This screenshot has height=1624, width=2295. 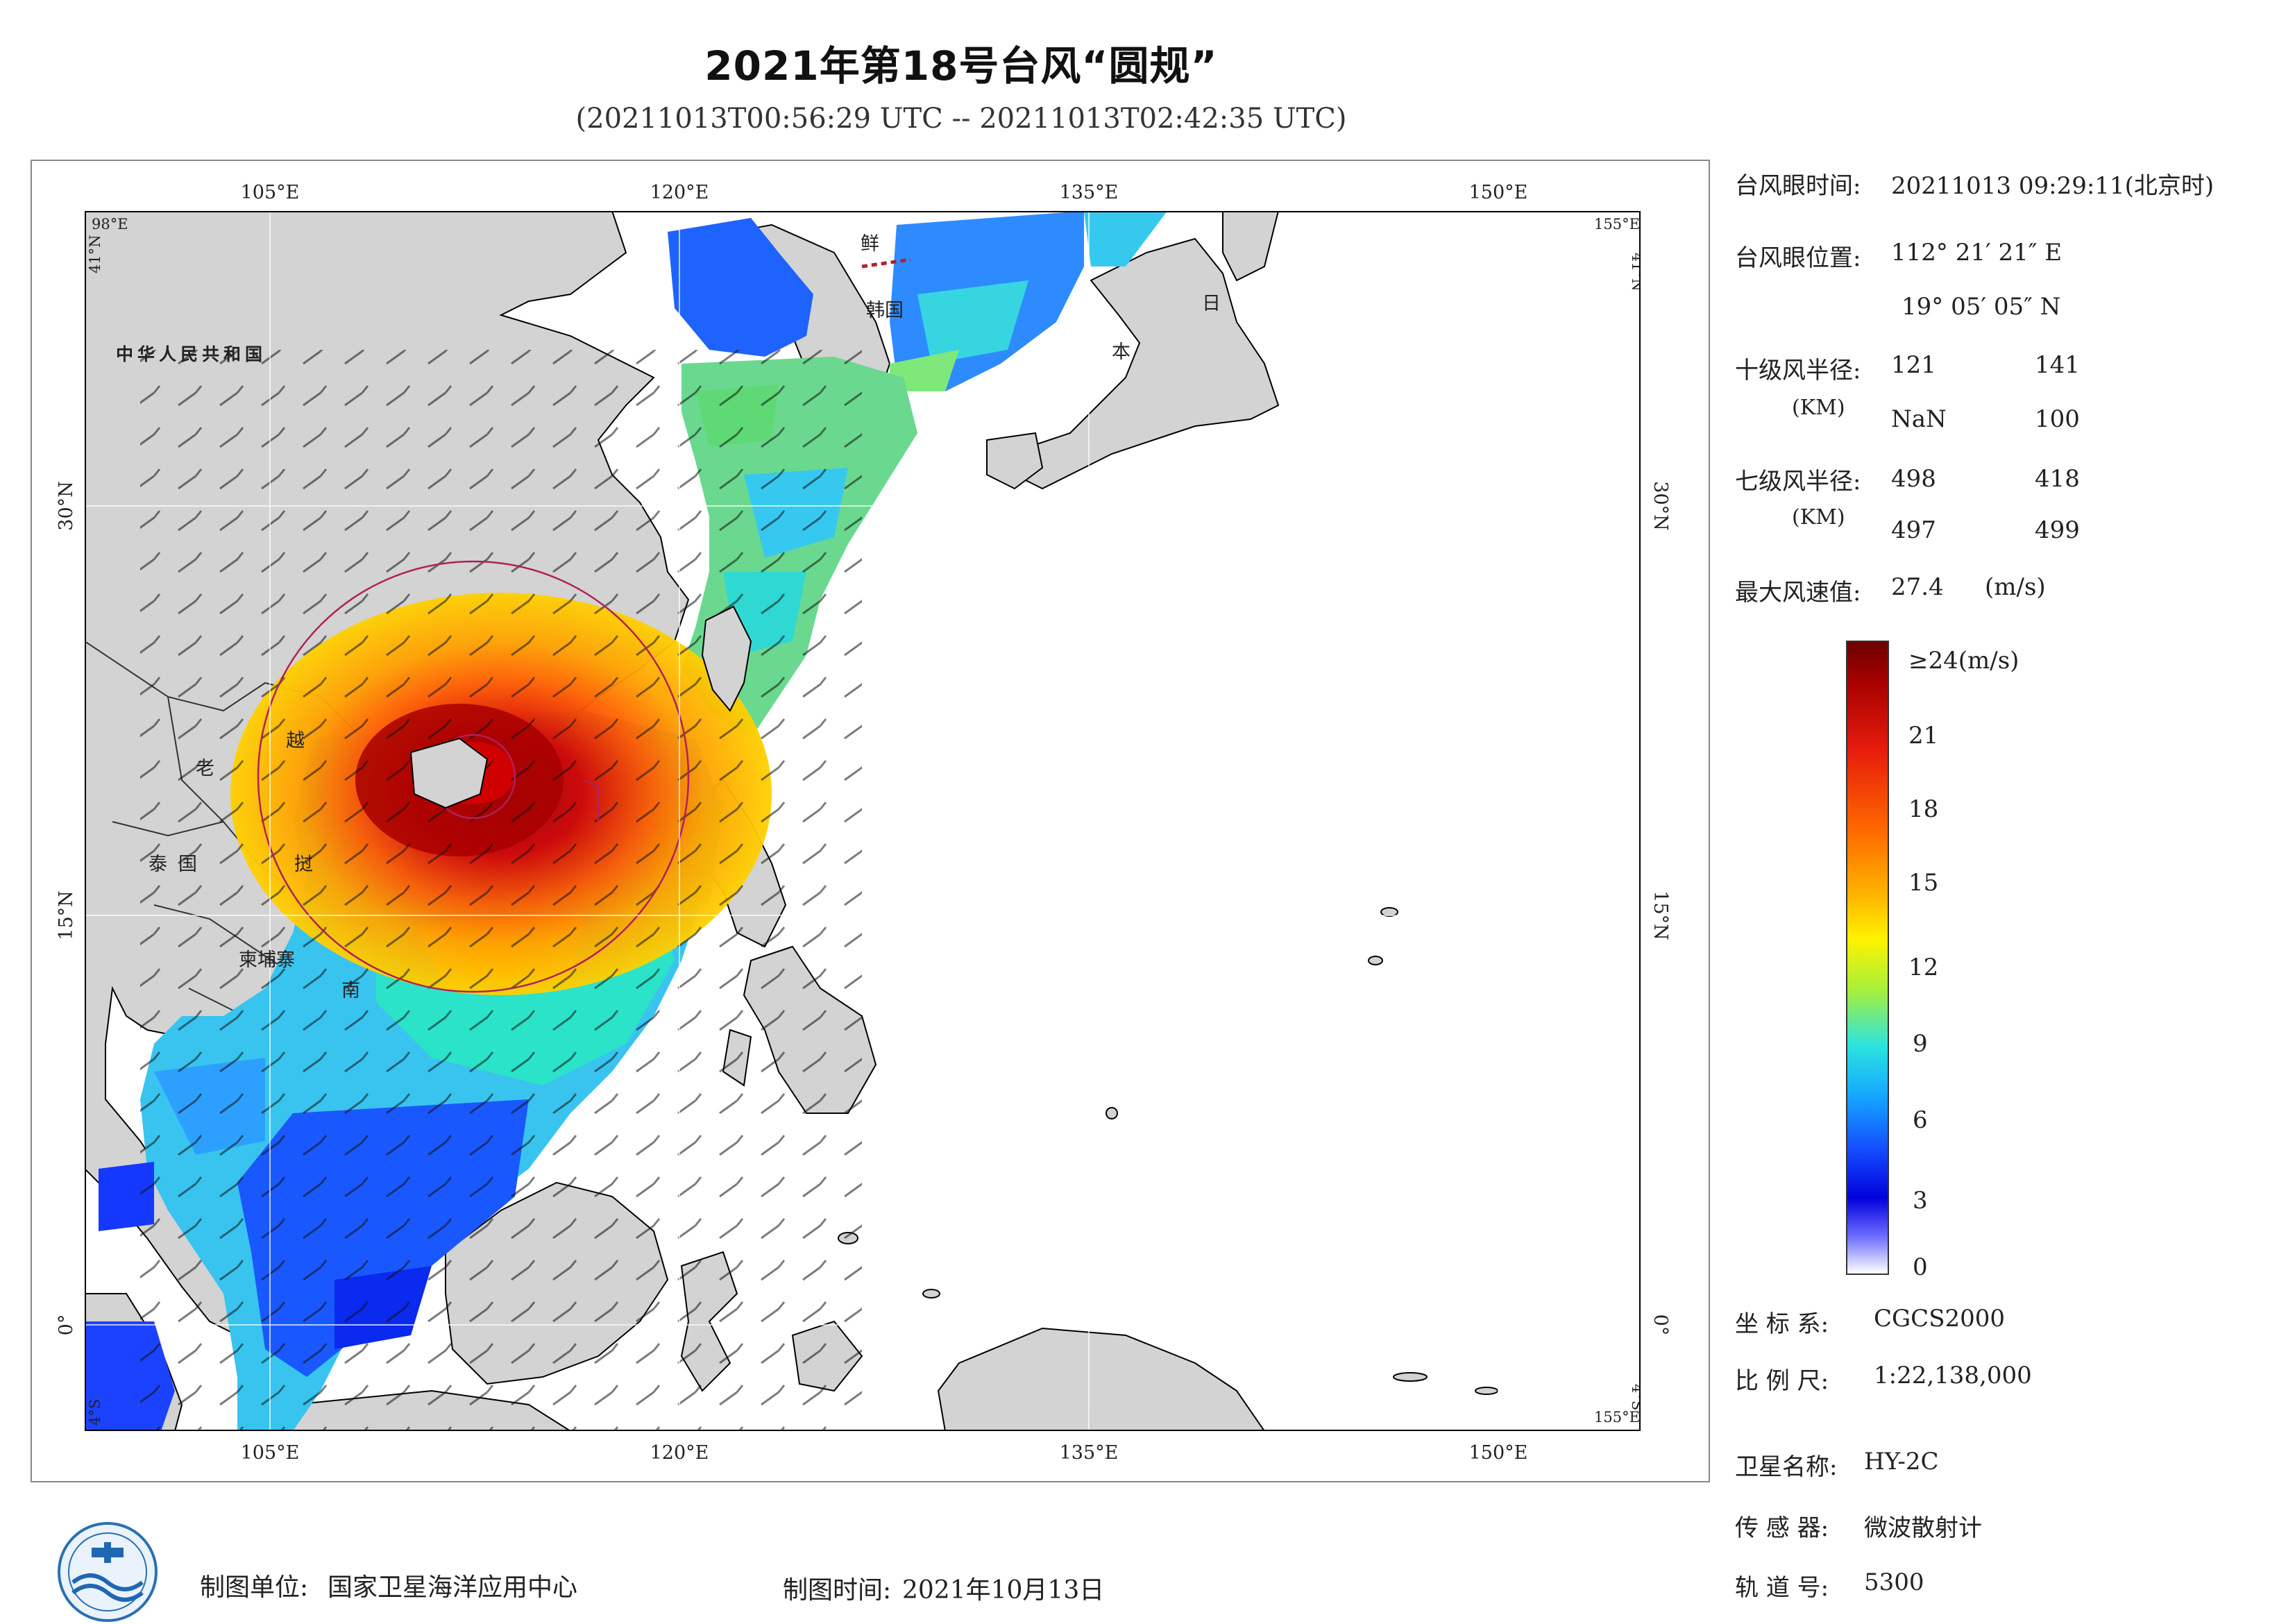 I want to click on colorbar-label-0: 0, so click(x=1921, y=1267).